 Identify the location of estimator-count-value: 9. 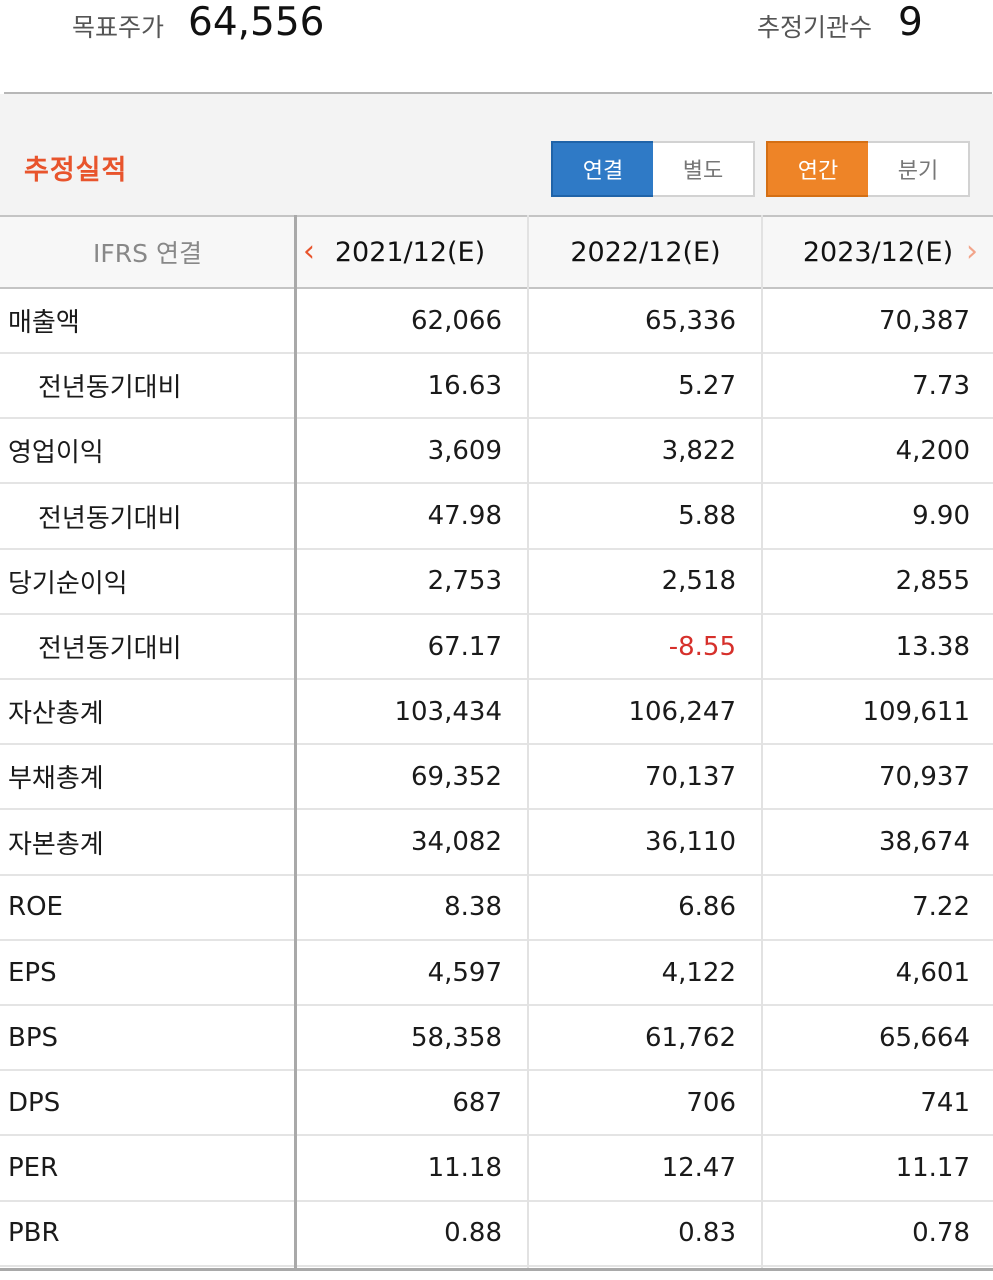
(910, 22).